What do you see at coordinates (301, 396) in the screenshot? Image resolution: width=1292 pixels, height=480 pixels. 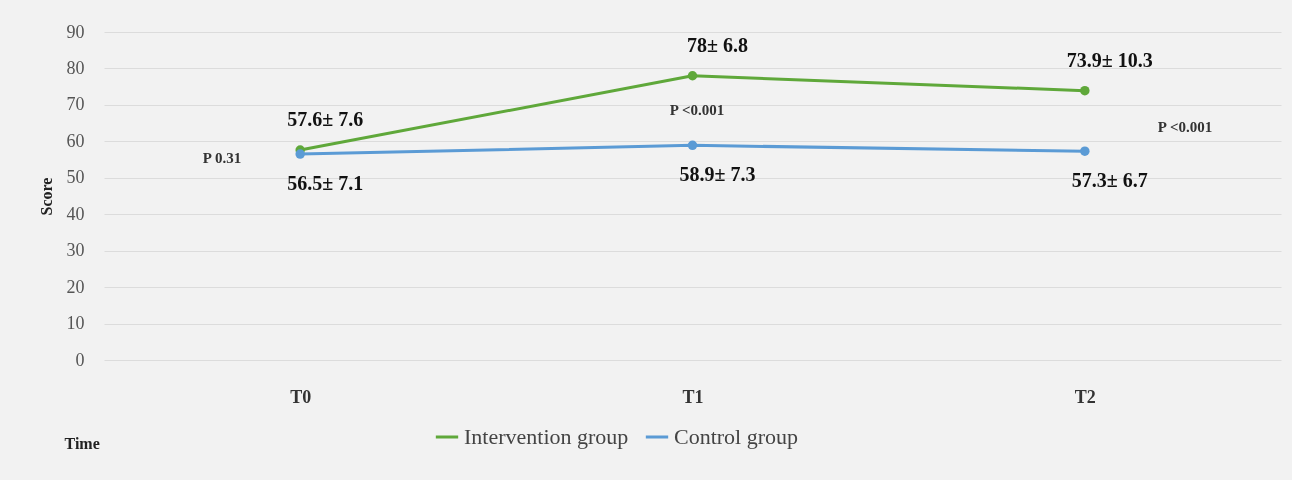 I see `x-tick-label: T0` at bounding box center [301, 396].